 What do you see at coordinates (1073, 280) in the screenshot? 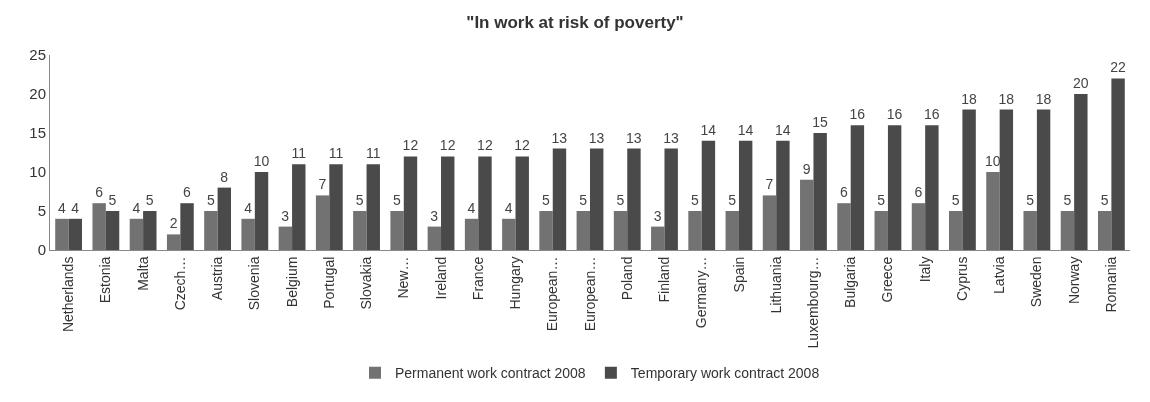
I see `x-tick-label: Norway` at bounding box center [1073, 280].